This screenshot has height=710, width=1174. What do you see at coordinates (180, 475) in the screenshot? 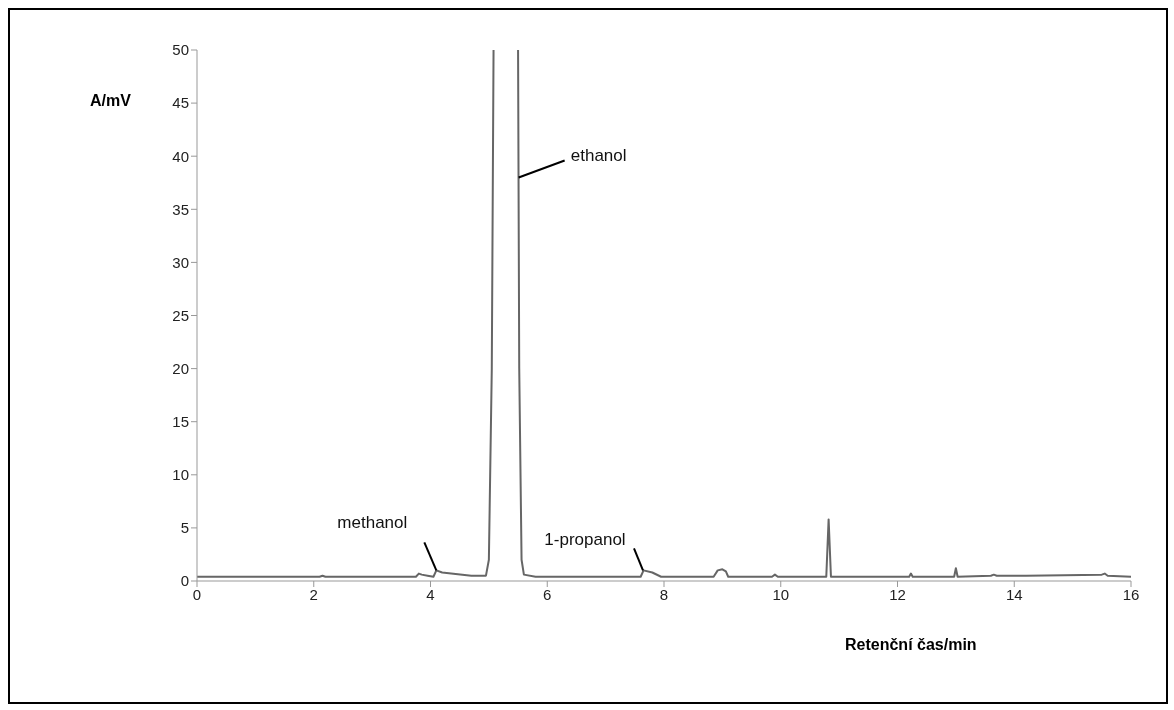
I see `y-tick-label: 10` at bounding box center [180, 475].